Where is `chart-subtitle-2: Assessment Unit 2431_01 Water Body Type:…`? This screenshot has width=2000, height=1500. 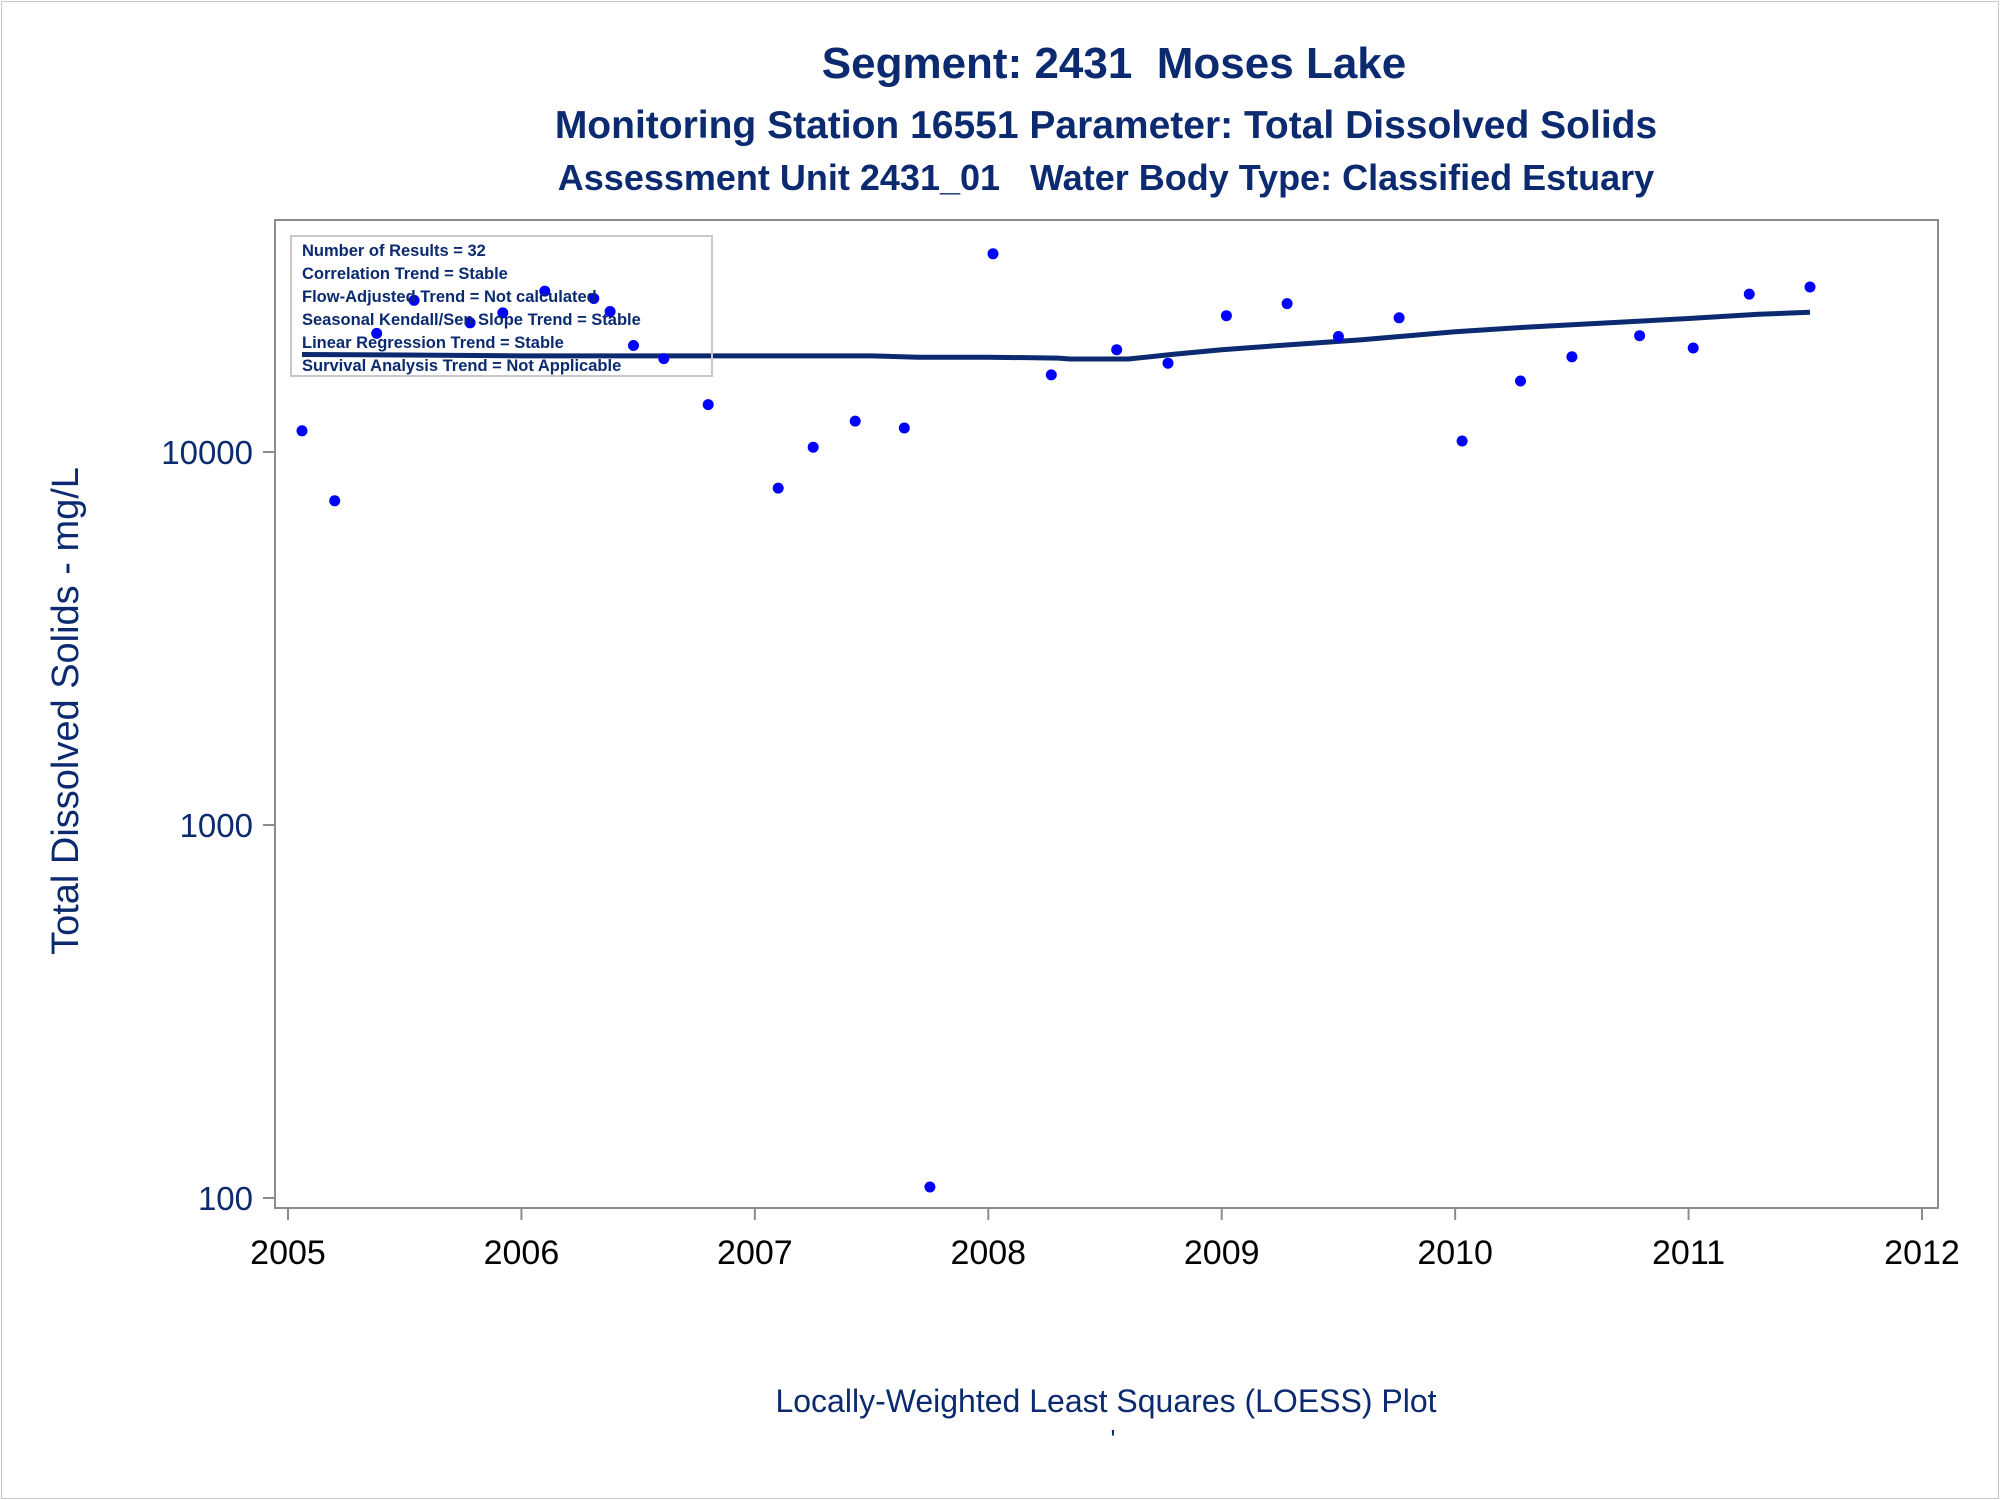
chart-subtitle-2: Assessment Unit 2431_01 Water Body Type:… is located at coordinates (1106, 177).